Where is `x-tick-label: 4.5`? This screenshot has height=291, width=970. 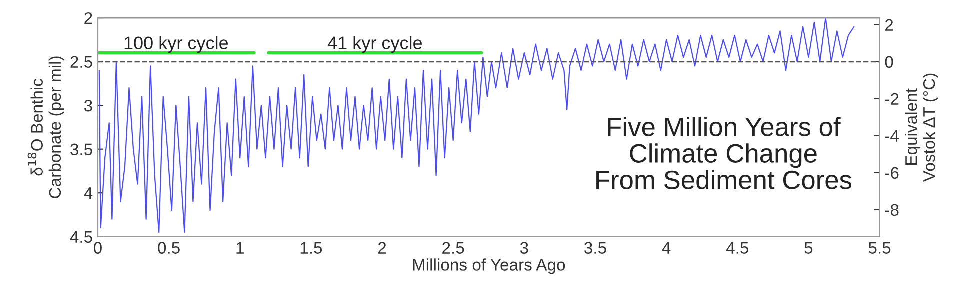 x-tick-label: 4.5 is located at coordinates (737, 248).